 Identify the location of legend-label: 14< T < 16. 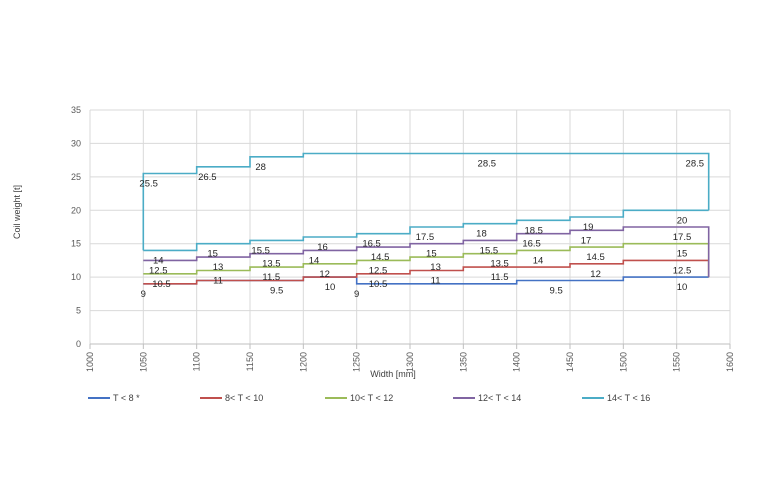
(628, 398).